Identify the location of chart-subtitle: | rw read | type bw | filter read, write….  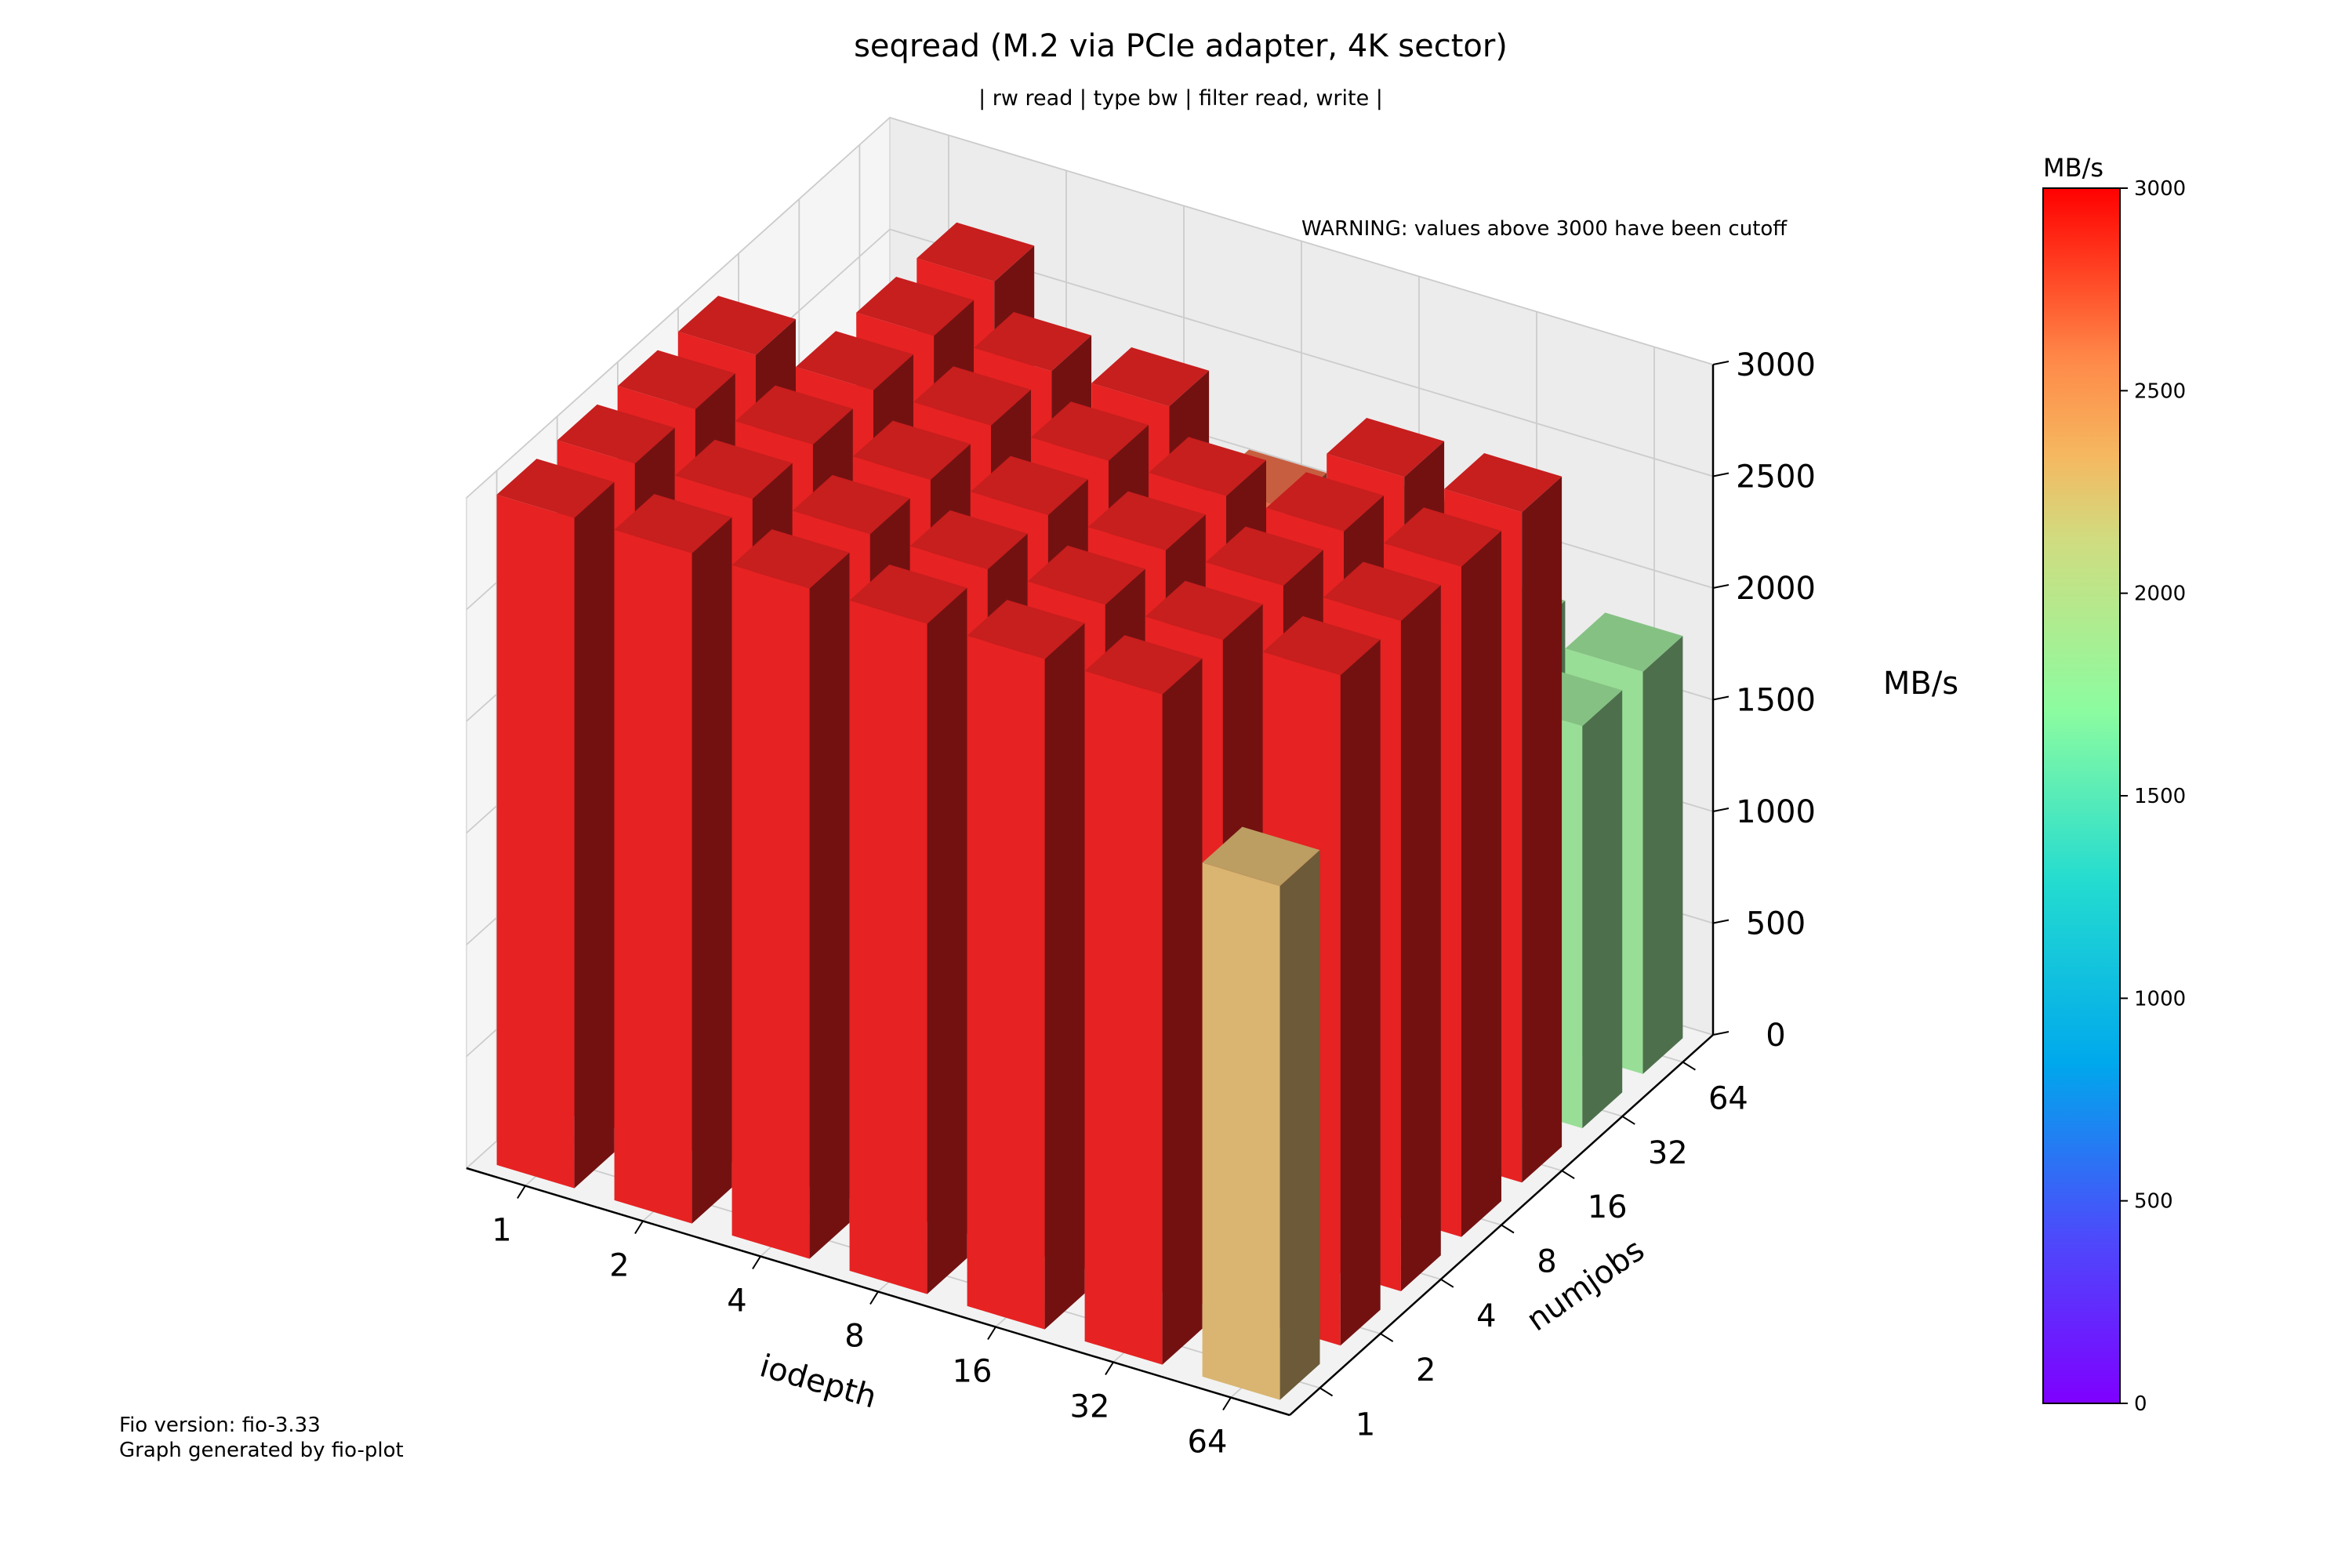
(1180, 98).